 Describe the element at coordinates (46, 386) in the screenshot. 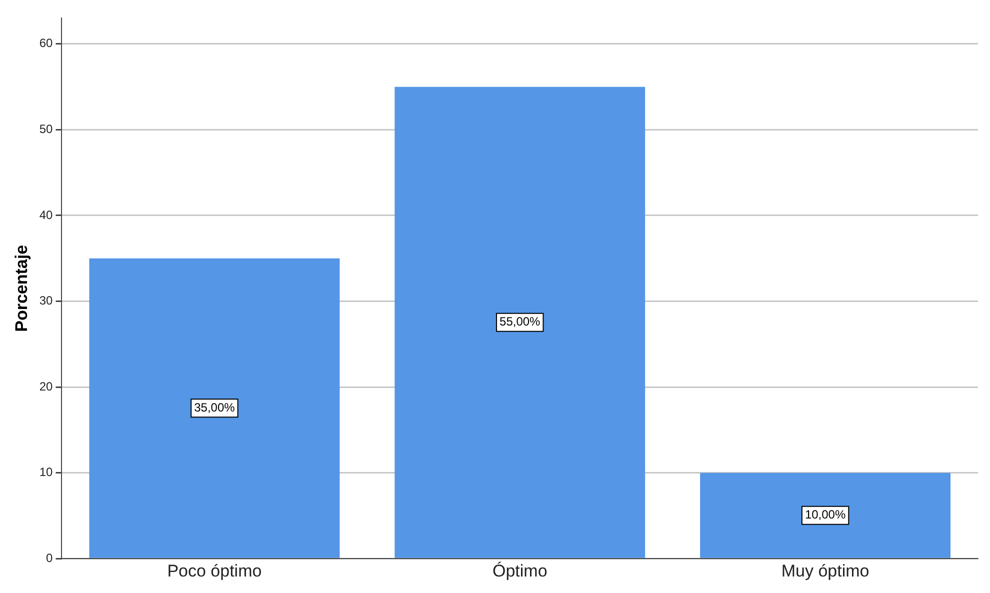

I see `y-tick-label: 20` at that location.